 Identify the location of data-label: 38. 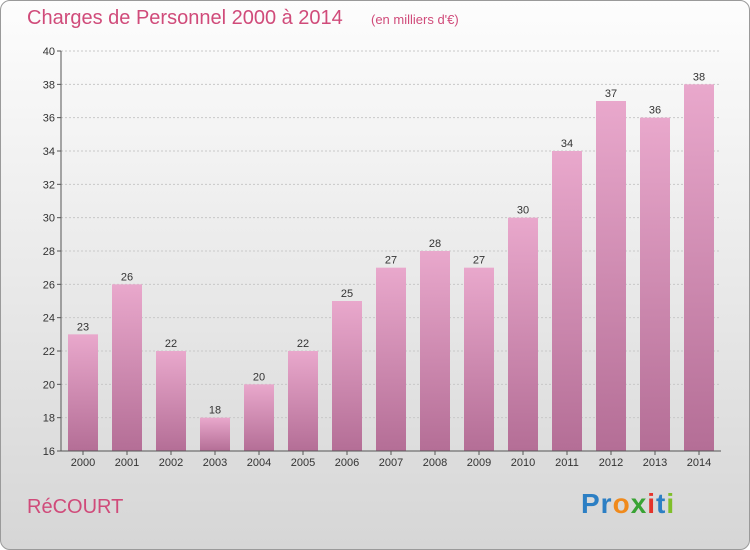
(699, 77).